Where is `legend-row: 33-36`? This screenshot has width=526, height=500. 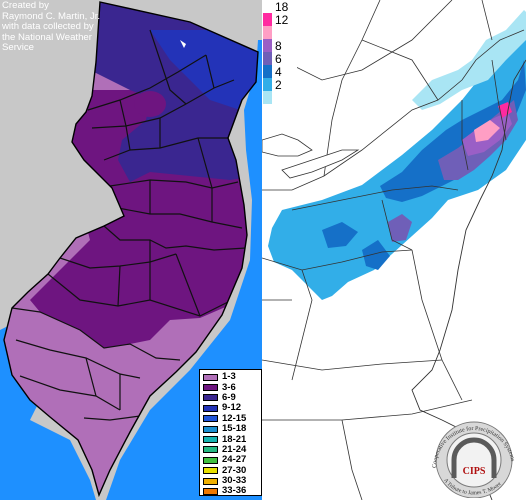 legend-row: 33-36 is located at coordinates (231, 491).